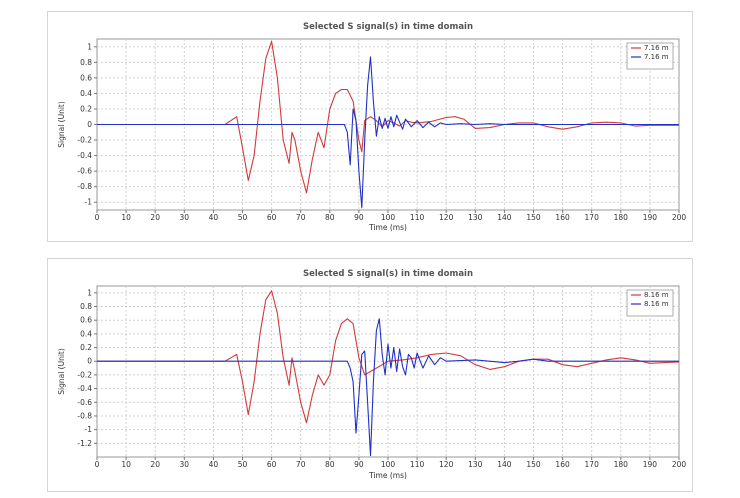  Describe the element at coordinates (656, 295) in the screenshot. I see `legend-label-1: 8.16 m` at that location.